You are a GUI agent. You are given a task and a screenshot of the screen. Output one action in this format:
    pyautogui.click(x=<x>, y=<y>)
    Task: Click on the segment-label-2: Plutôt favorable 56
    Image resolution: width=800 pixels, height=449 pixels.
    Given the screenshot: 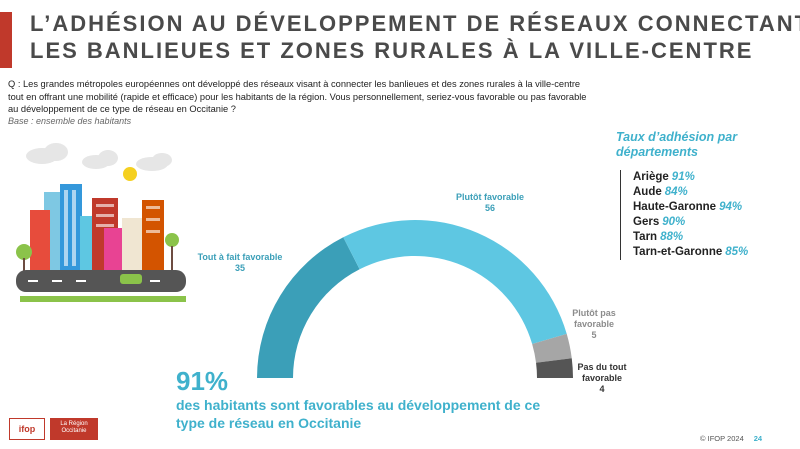 What is the action you would take?
    pyautogui.click(x=490, y=202)
    